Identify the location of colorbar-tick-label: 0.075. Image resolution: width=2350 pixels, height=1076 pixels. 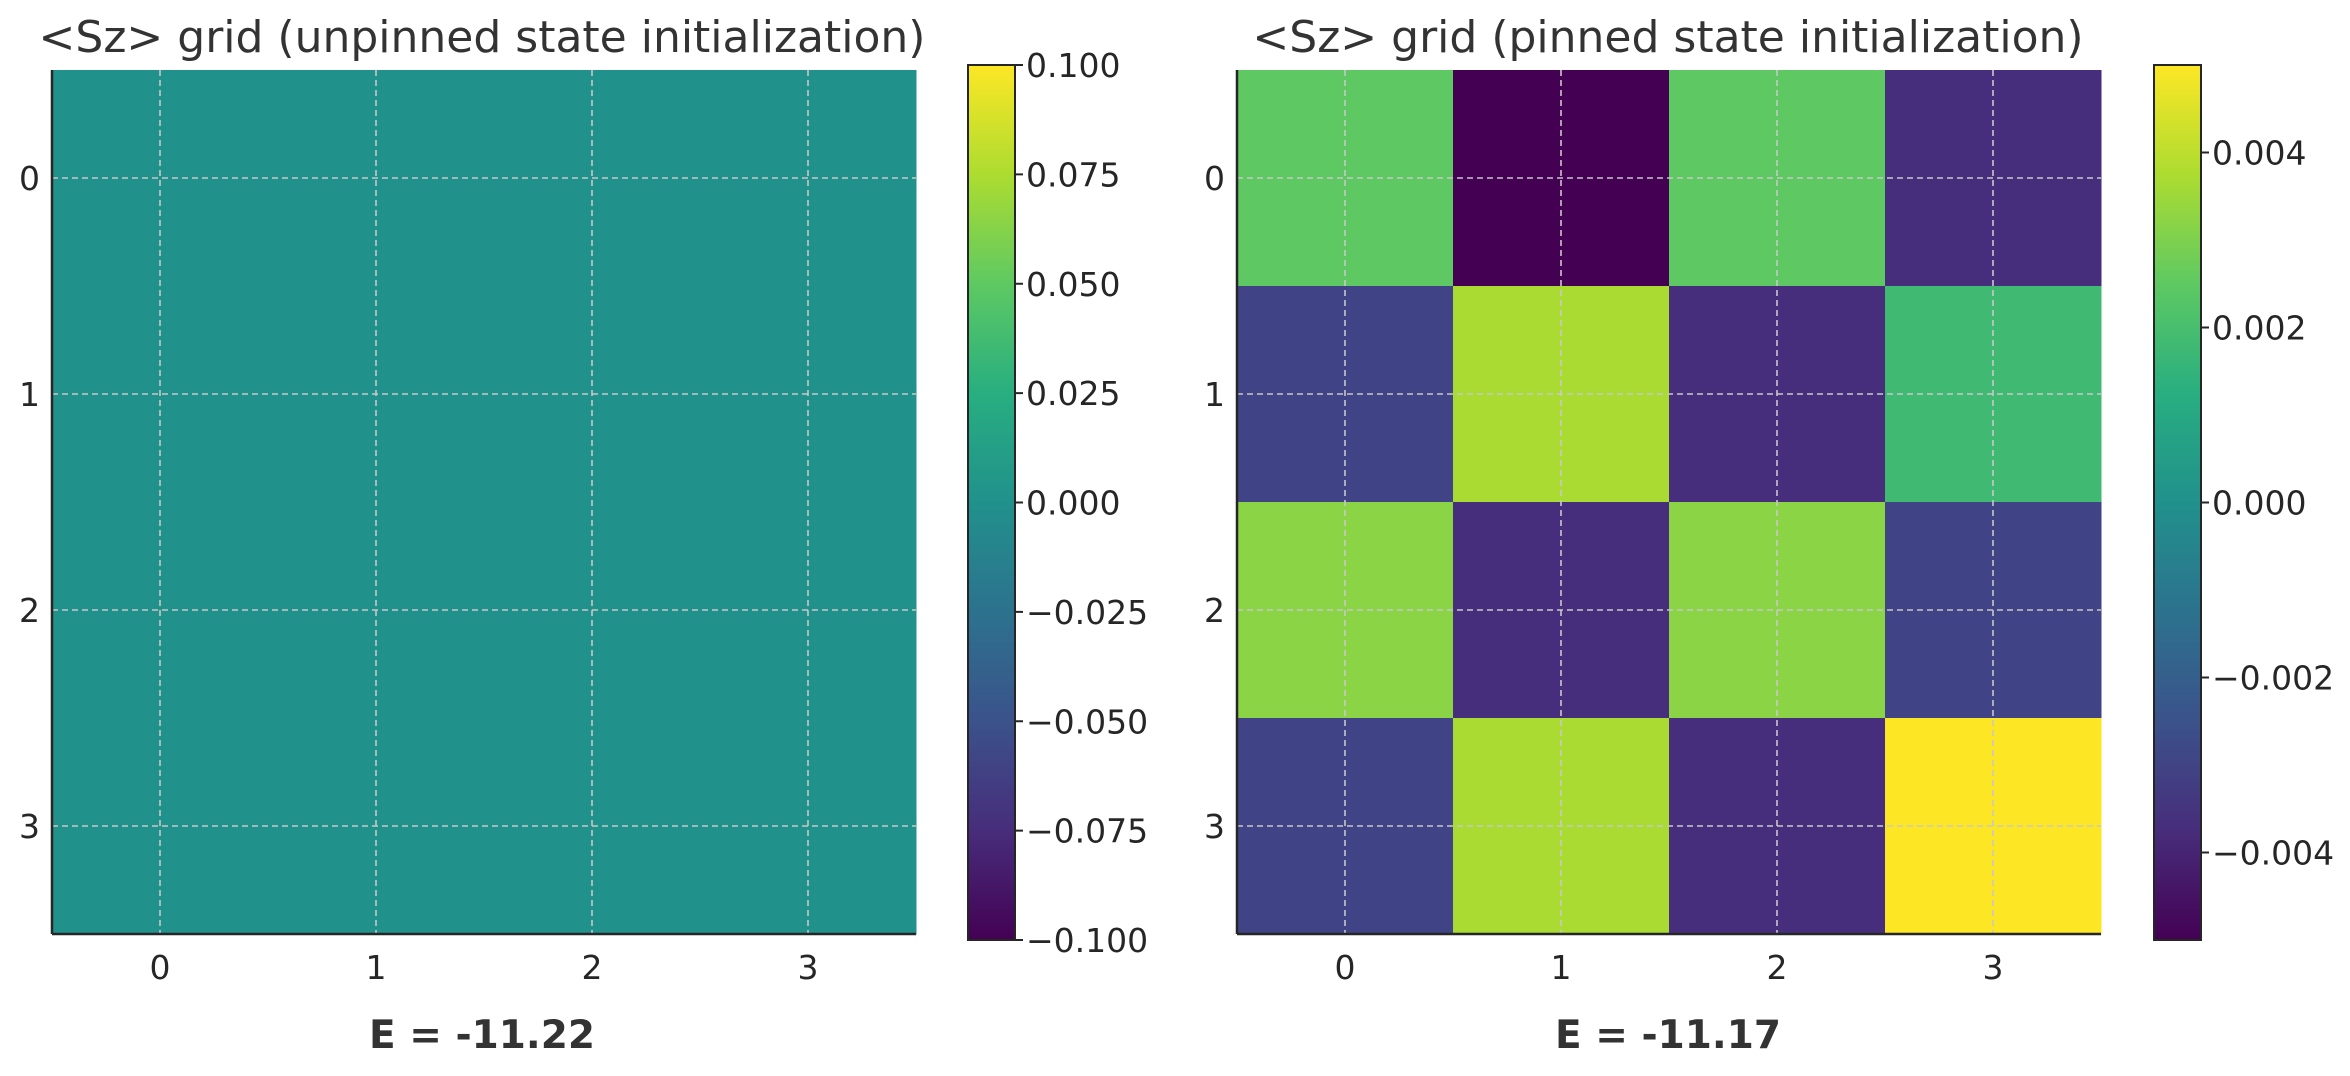
(1073, 174).